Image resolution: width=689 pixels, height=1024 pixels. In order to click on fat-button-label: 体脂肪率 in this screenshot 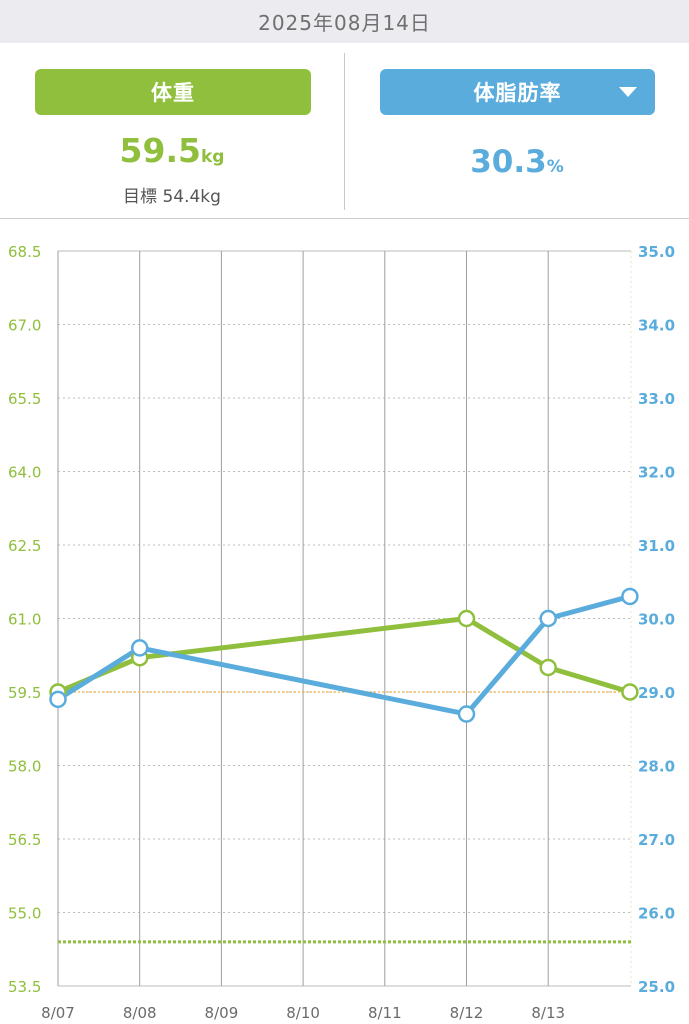, I will do `click(517, 93)`.